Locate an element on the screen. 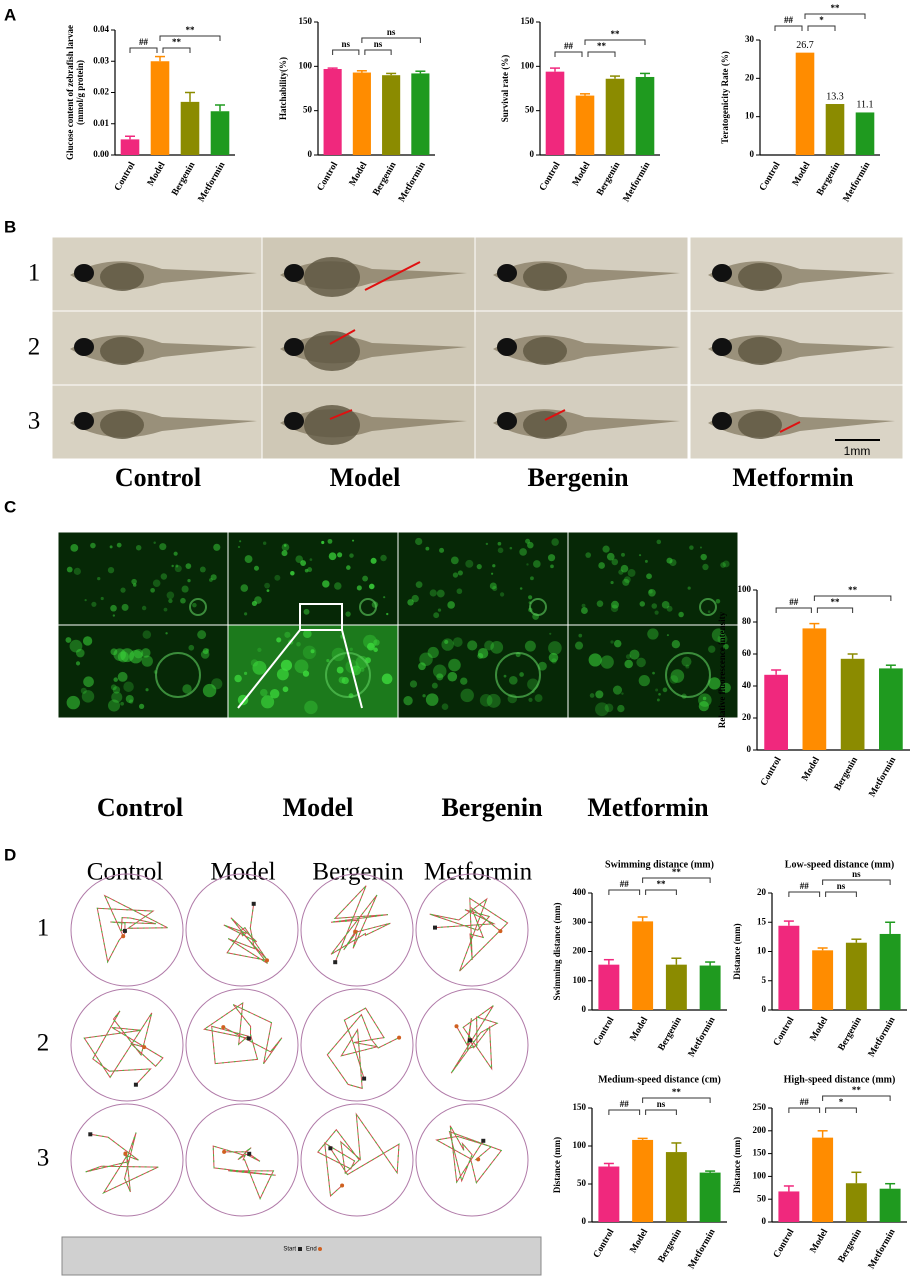  y-tick-label: 0 is located at coordinates (310, 154).